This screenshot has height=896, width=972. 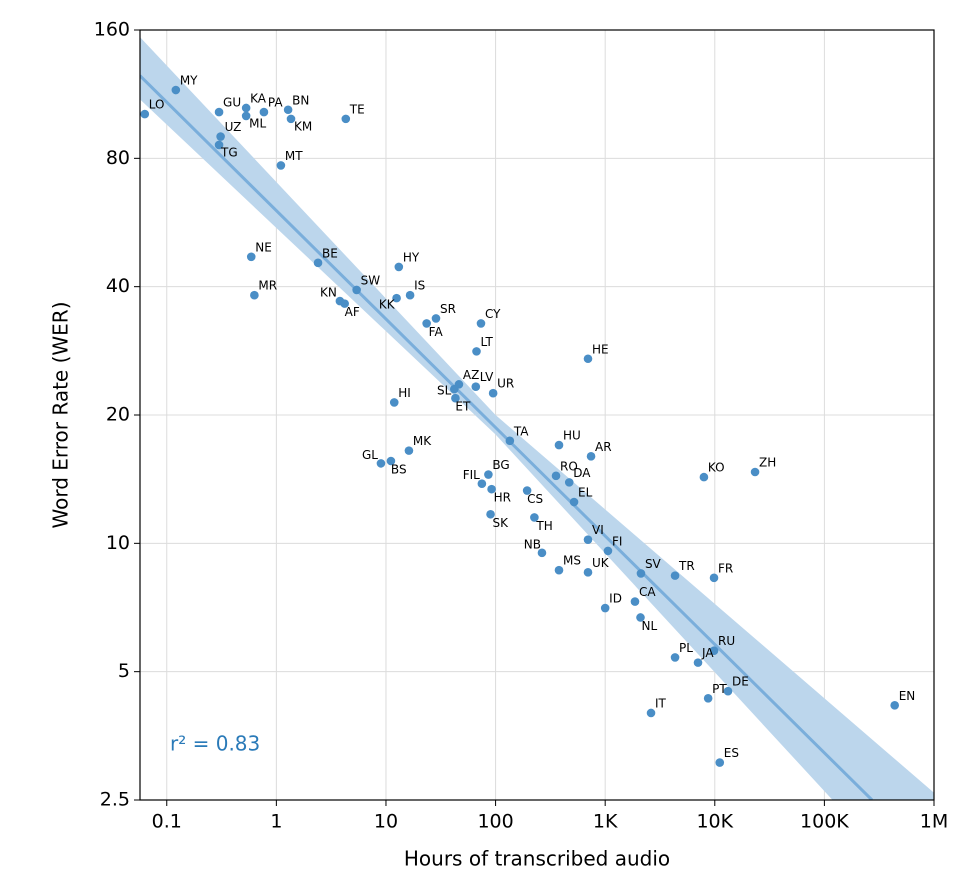 I want to click on point-label: SV, so click(x=653, y=564).